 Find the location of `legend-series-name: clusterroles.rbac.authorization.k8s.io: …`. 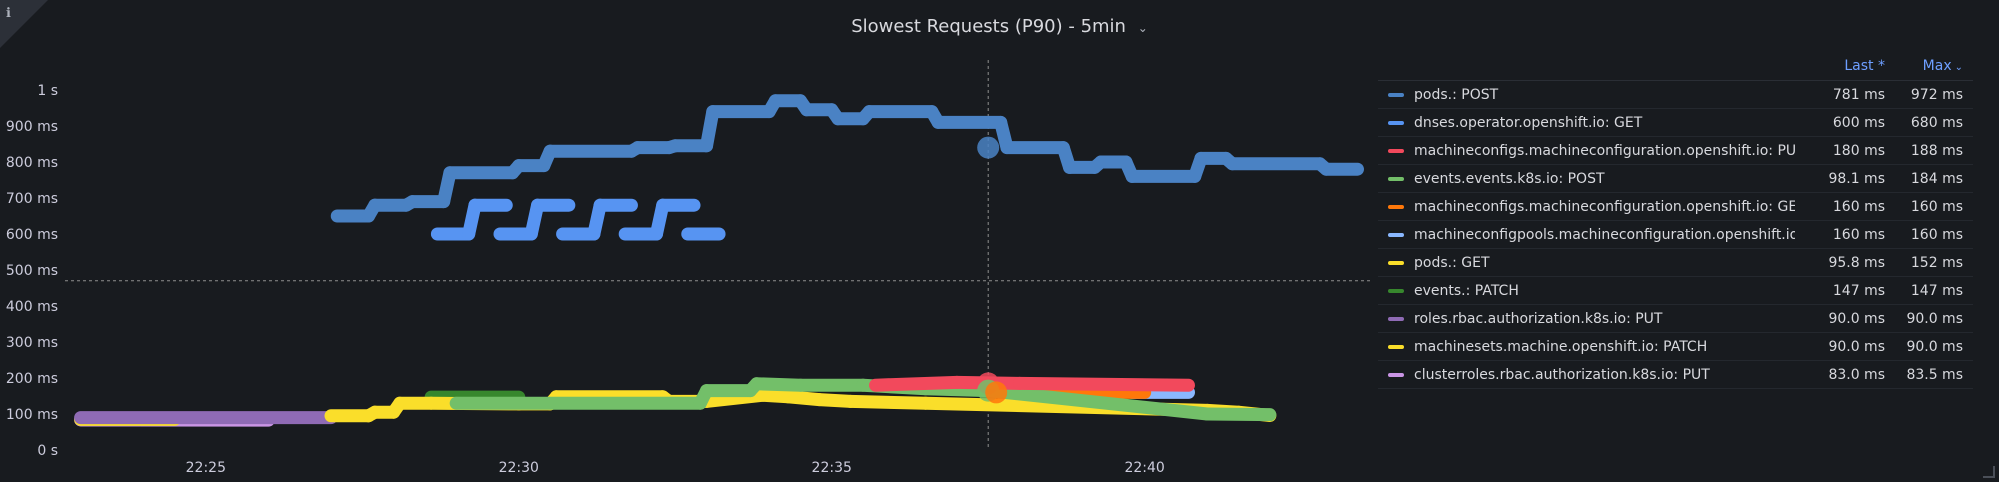

legend-series-name: clusterroles.rbac.authorization.k8s.io: … is located at coordinates (1586, 375).